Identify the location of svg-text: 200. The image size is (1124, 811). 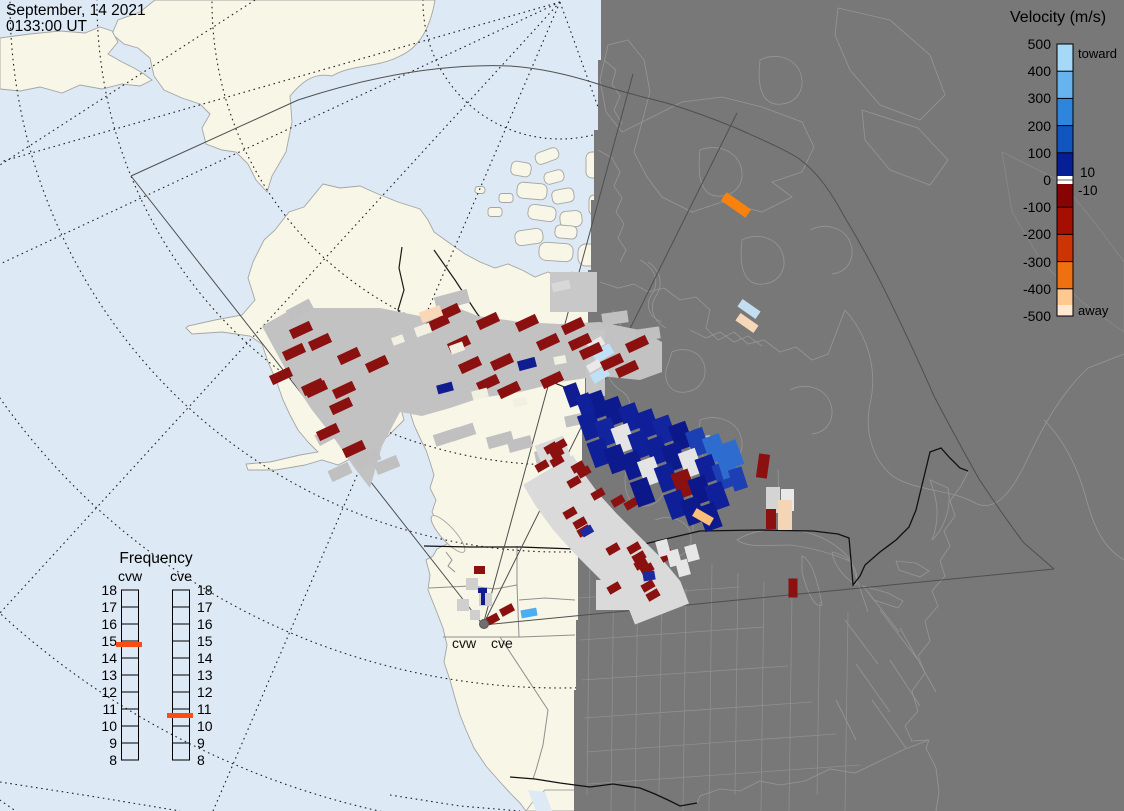
(1040, 126).